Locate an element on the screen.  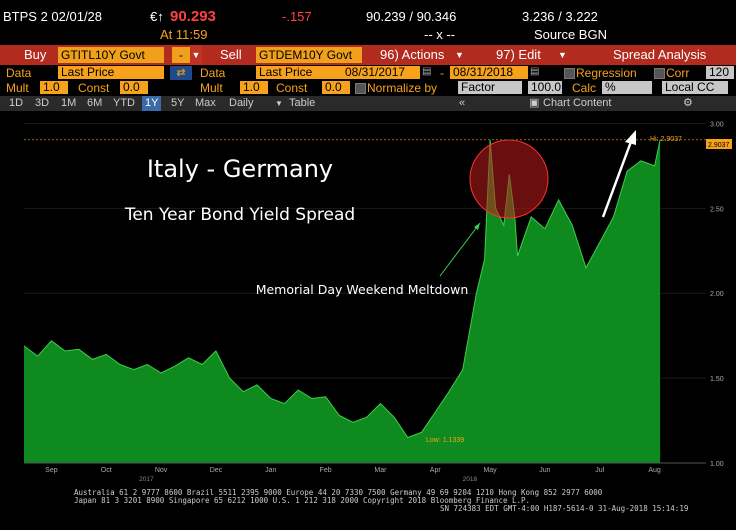
low-label: Low: 1.1339 is located at coordinates (445, 440).